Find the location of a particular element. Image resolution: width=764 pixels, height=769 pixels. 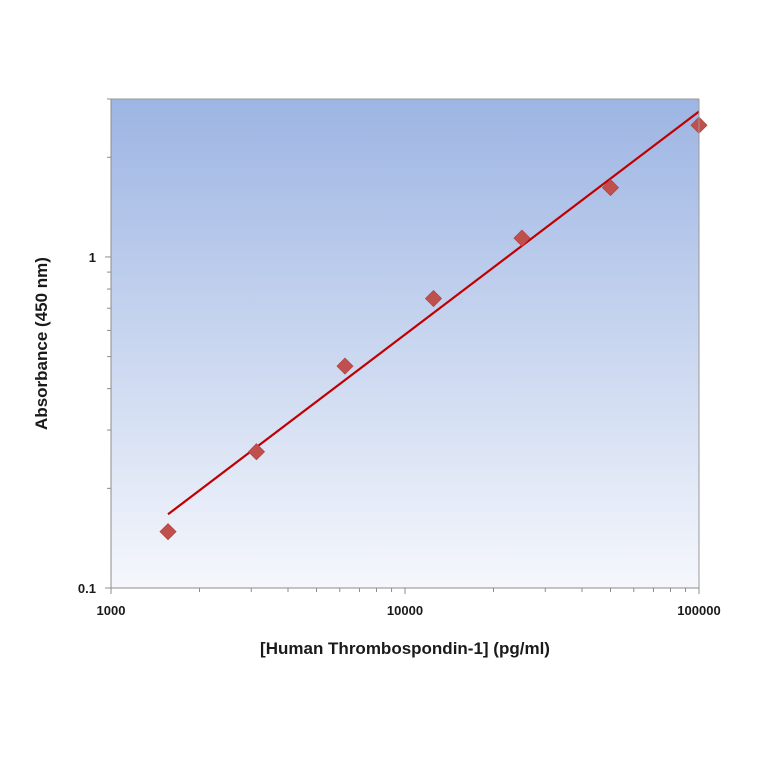

y-tick-label: 1 is located at coordinates (92, 257).